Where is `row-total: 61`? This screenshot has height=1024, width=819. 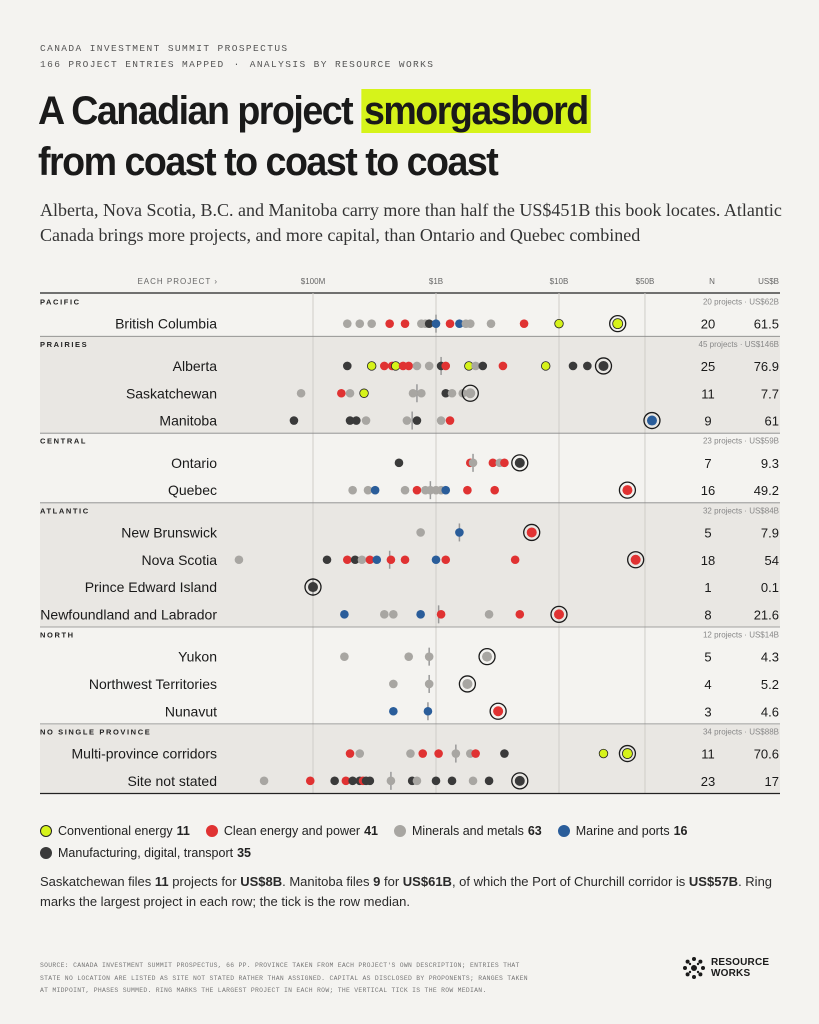 row-total: 61 is located at coordinates (772, 421).